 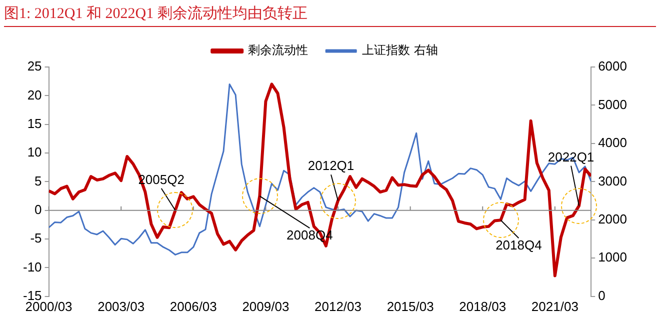 What do you see at coordinates (519, 245) in the screenshot?
I see `annotation: 2018Q4` at bounding box center [519, 245].